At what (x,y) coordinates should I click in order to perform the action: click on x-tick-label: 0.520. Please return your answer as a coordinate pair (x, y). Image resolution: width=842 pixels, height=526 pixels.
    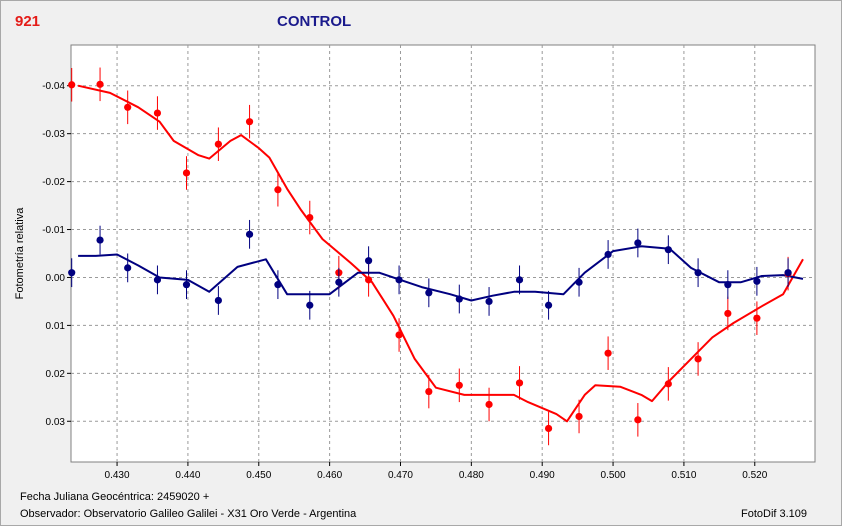
    Looking at the image, I should click on (754, 475).